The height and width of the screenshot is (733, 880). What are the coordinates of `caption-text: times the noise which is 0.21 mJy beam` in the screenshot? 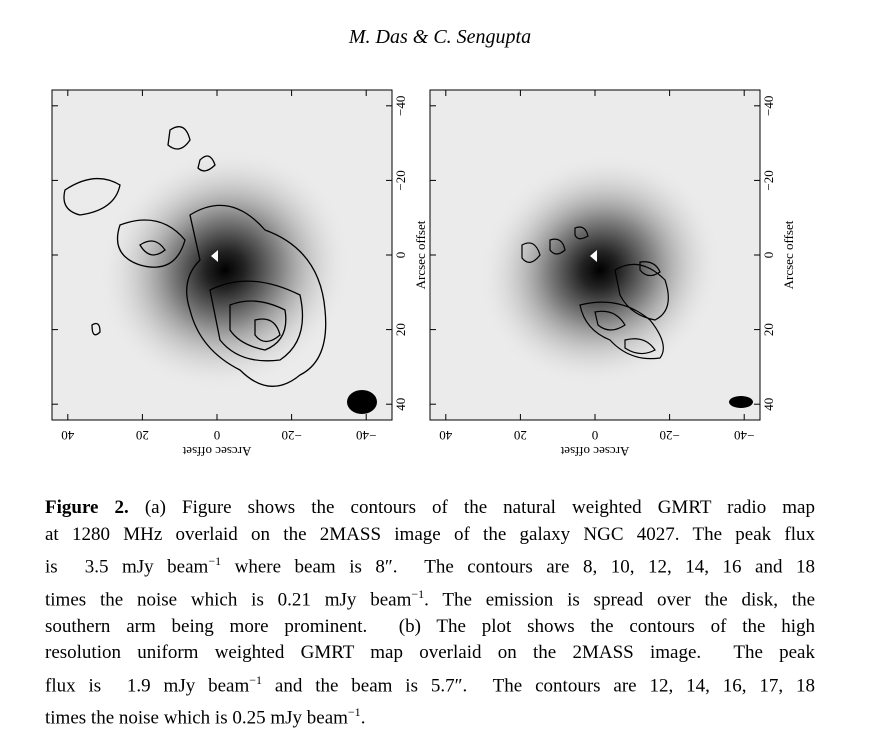 It's located at (228, 600).